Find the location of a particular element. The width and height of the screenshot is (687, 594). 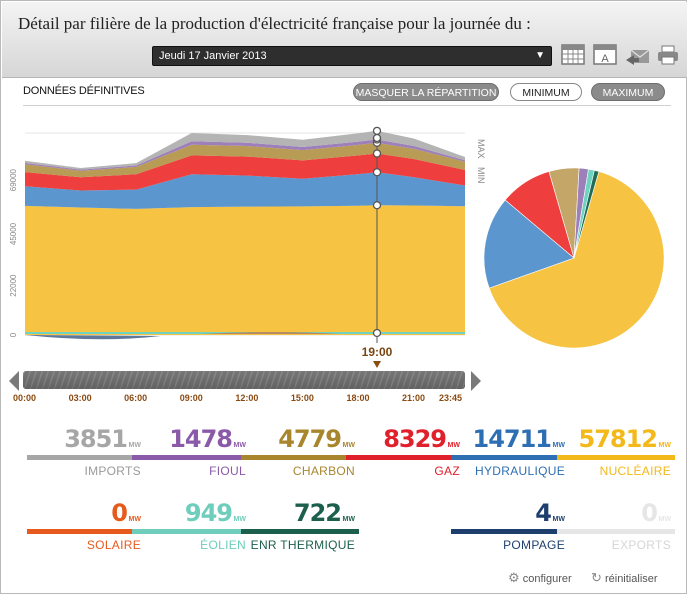

stat-enr-thermique: 722 MW ENR THERMIQUE is located at coordinates (300, 529).